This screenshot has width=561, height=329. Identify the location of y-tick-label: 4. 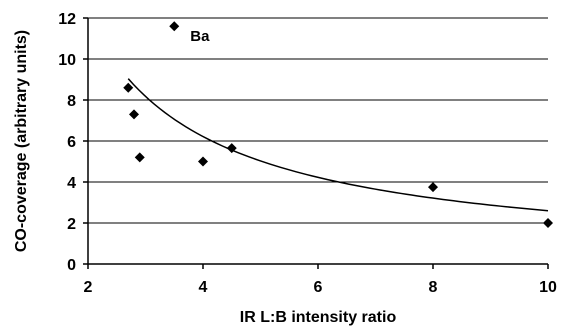
(71, 183).